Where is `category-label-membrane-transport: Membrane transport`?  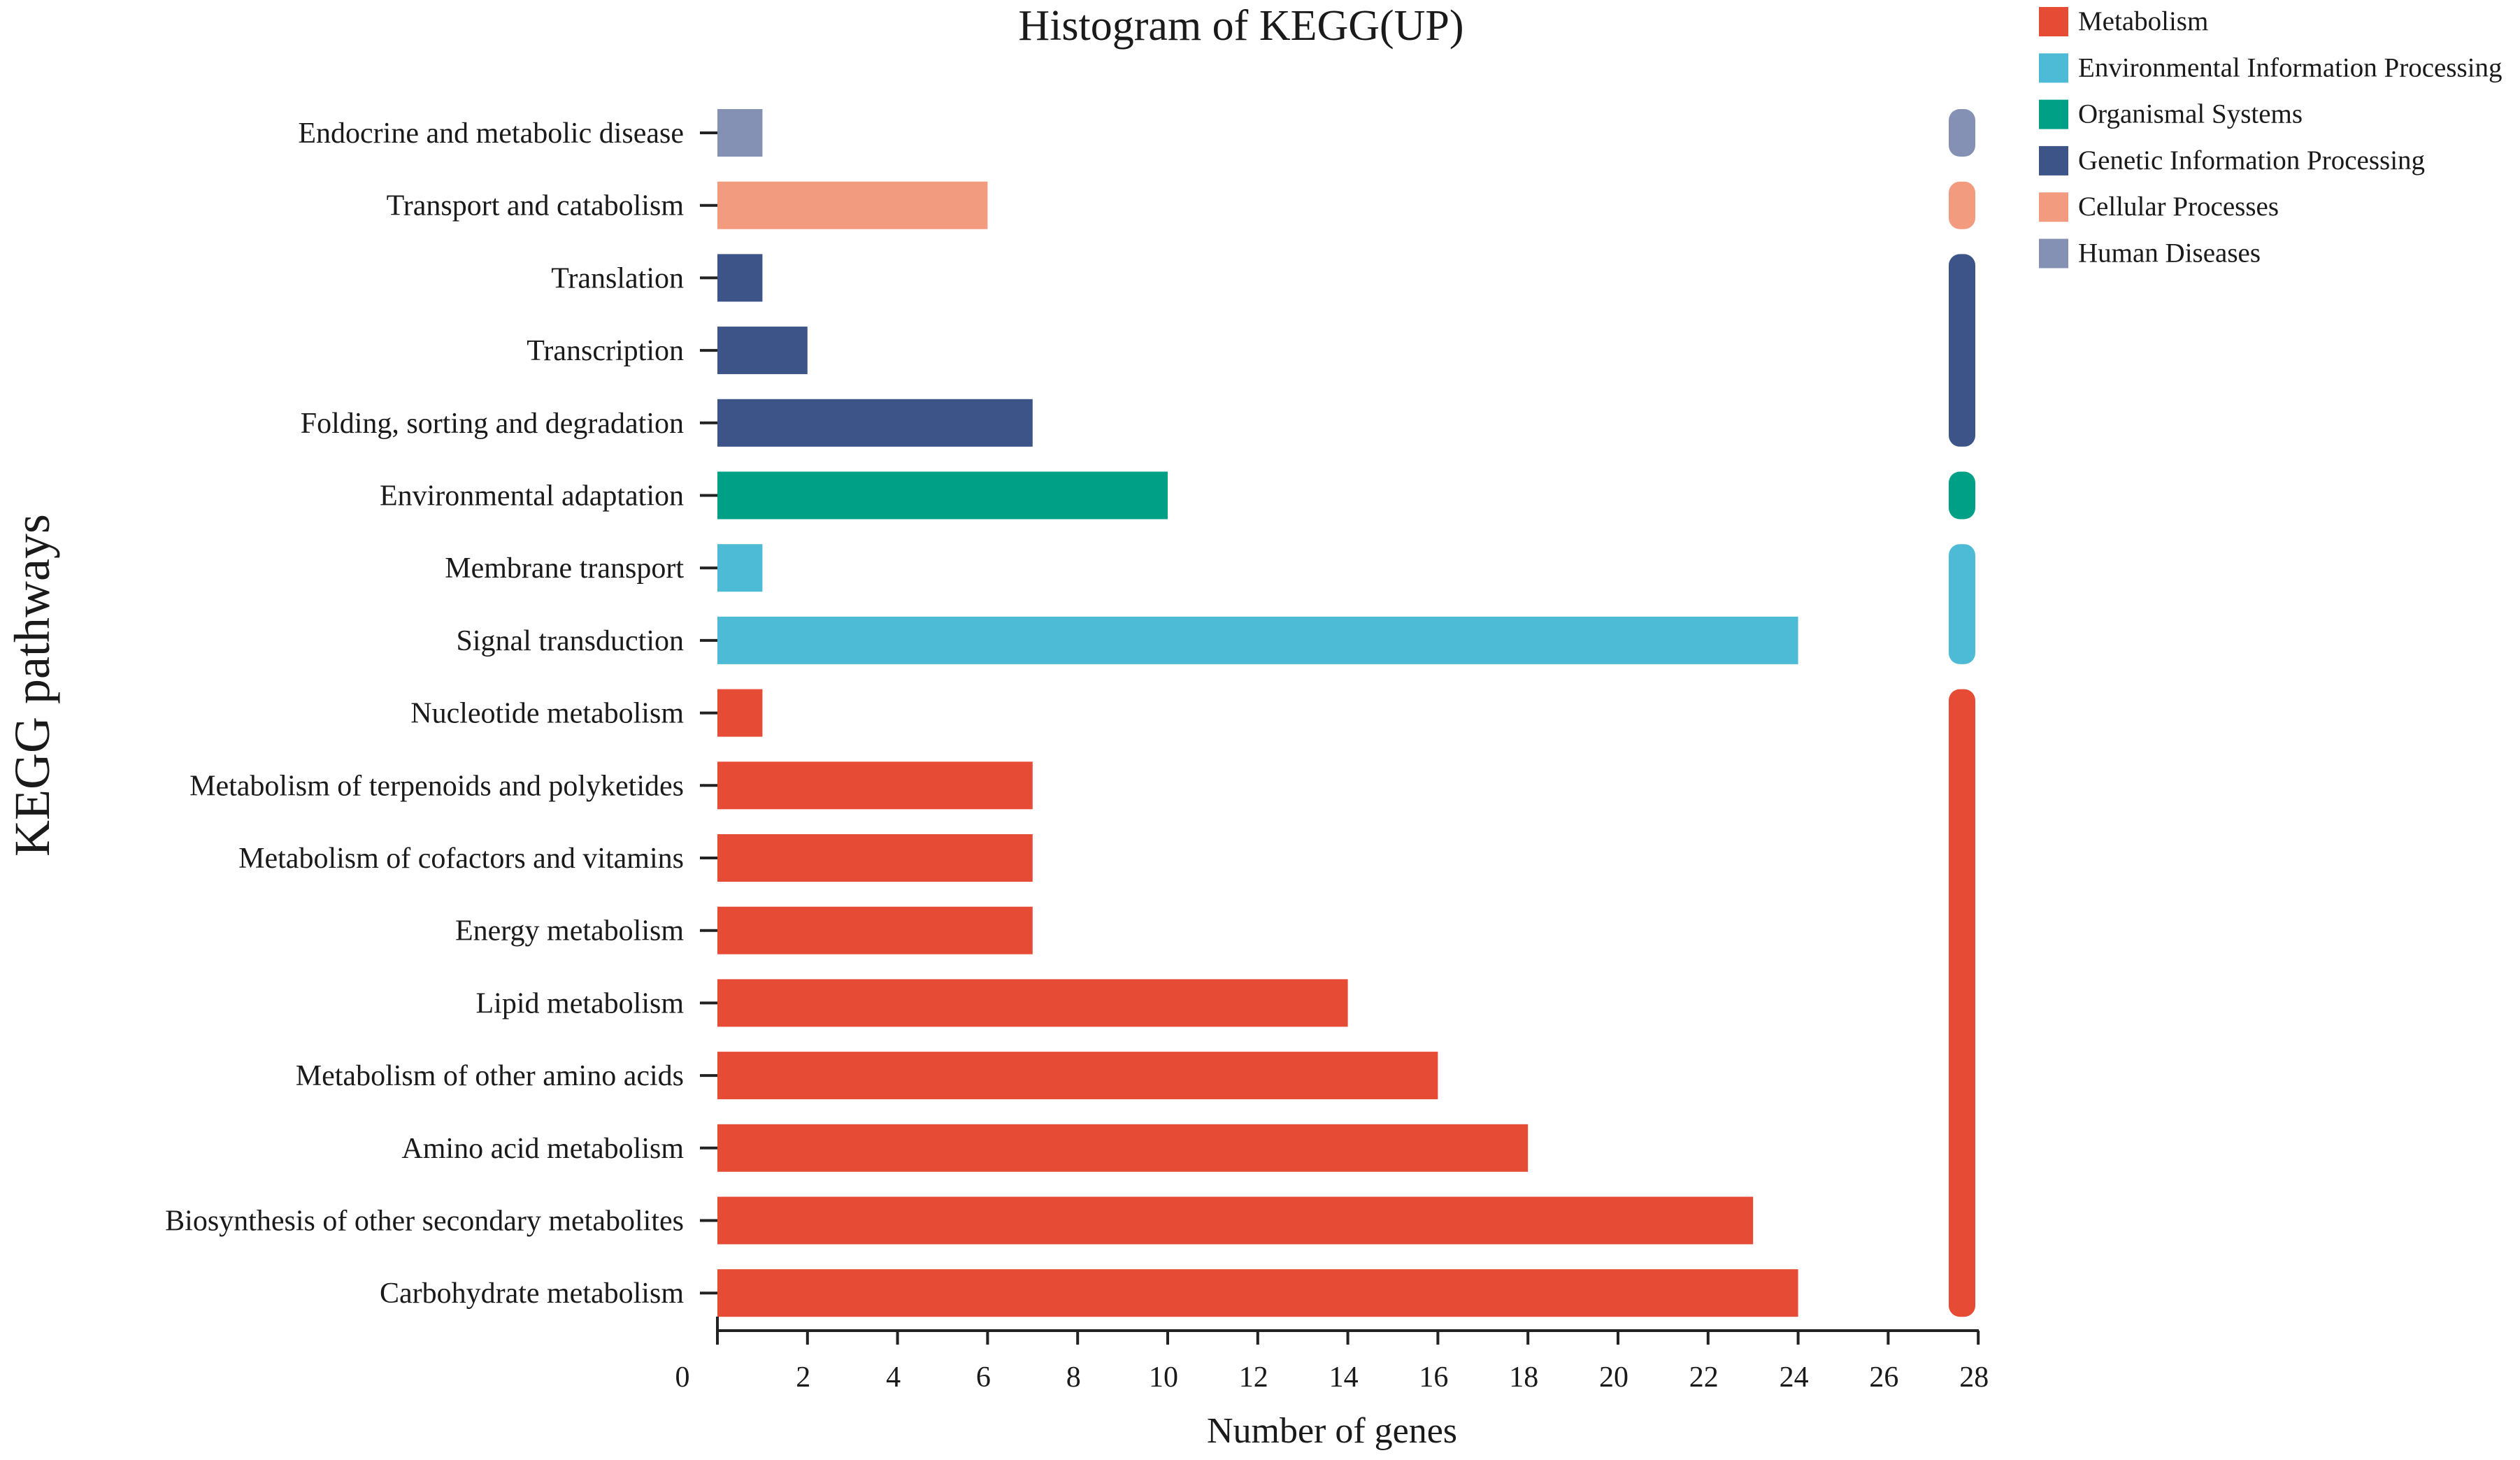
category-label-membrane-transport: Membrane transport is located at coordinates (564, 568).